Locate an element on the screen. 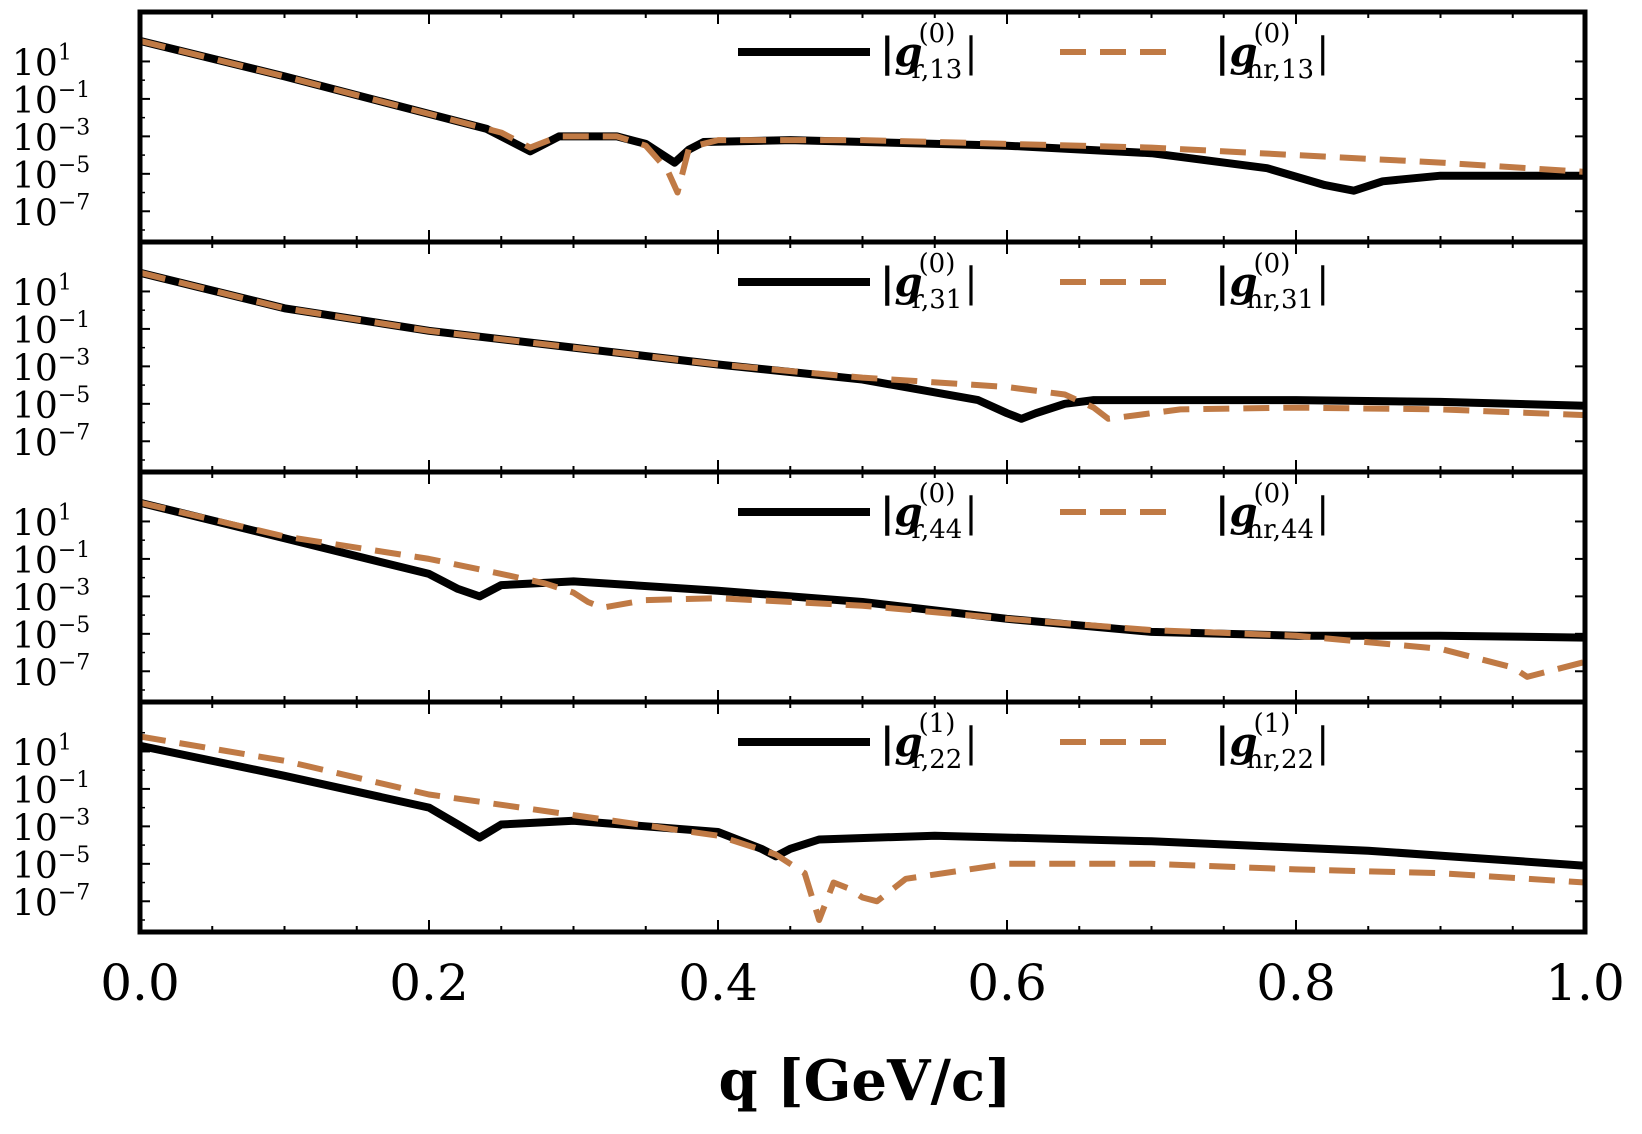 The height and width of the screenshot is (1134, 1642). legend-label: |g(0) nr,31| is located at coordinates (1272, 282).